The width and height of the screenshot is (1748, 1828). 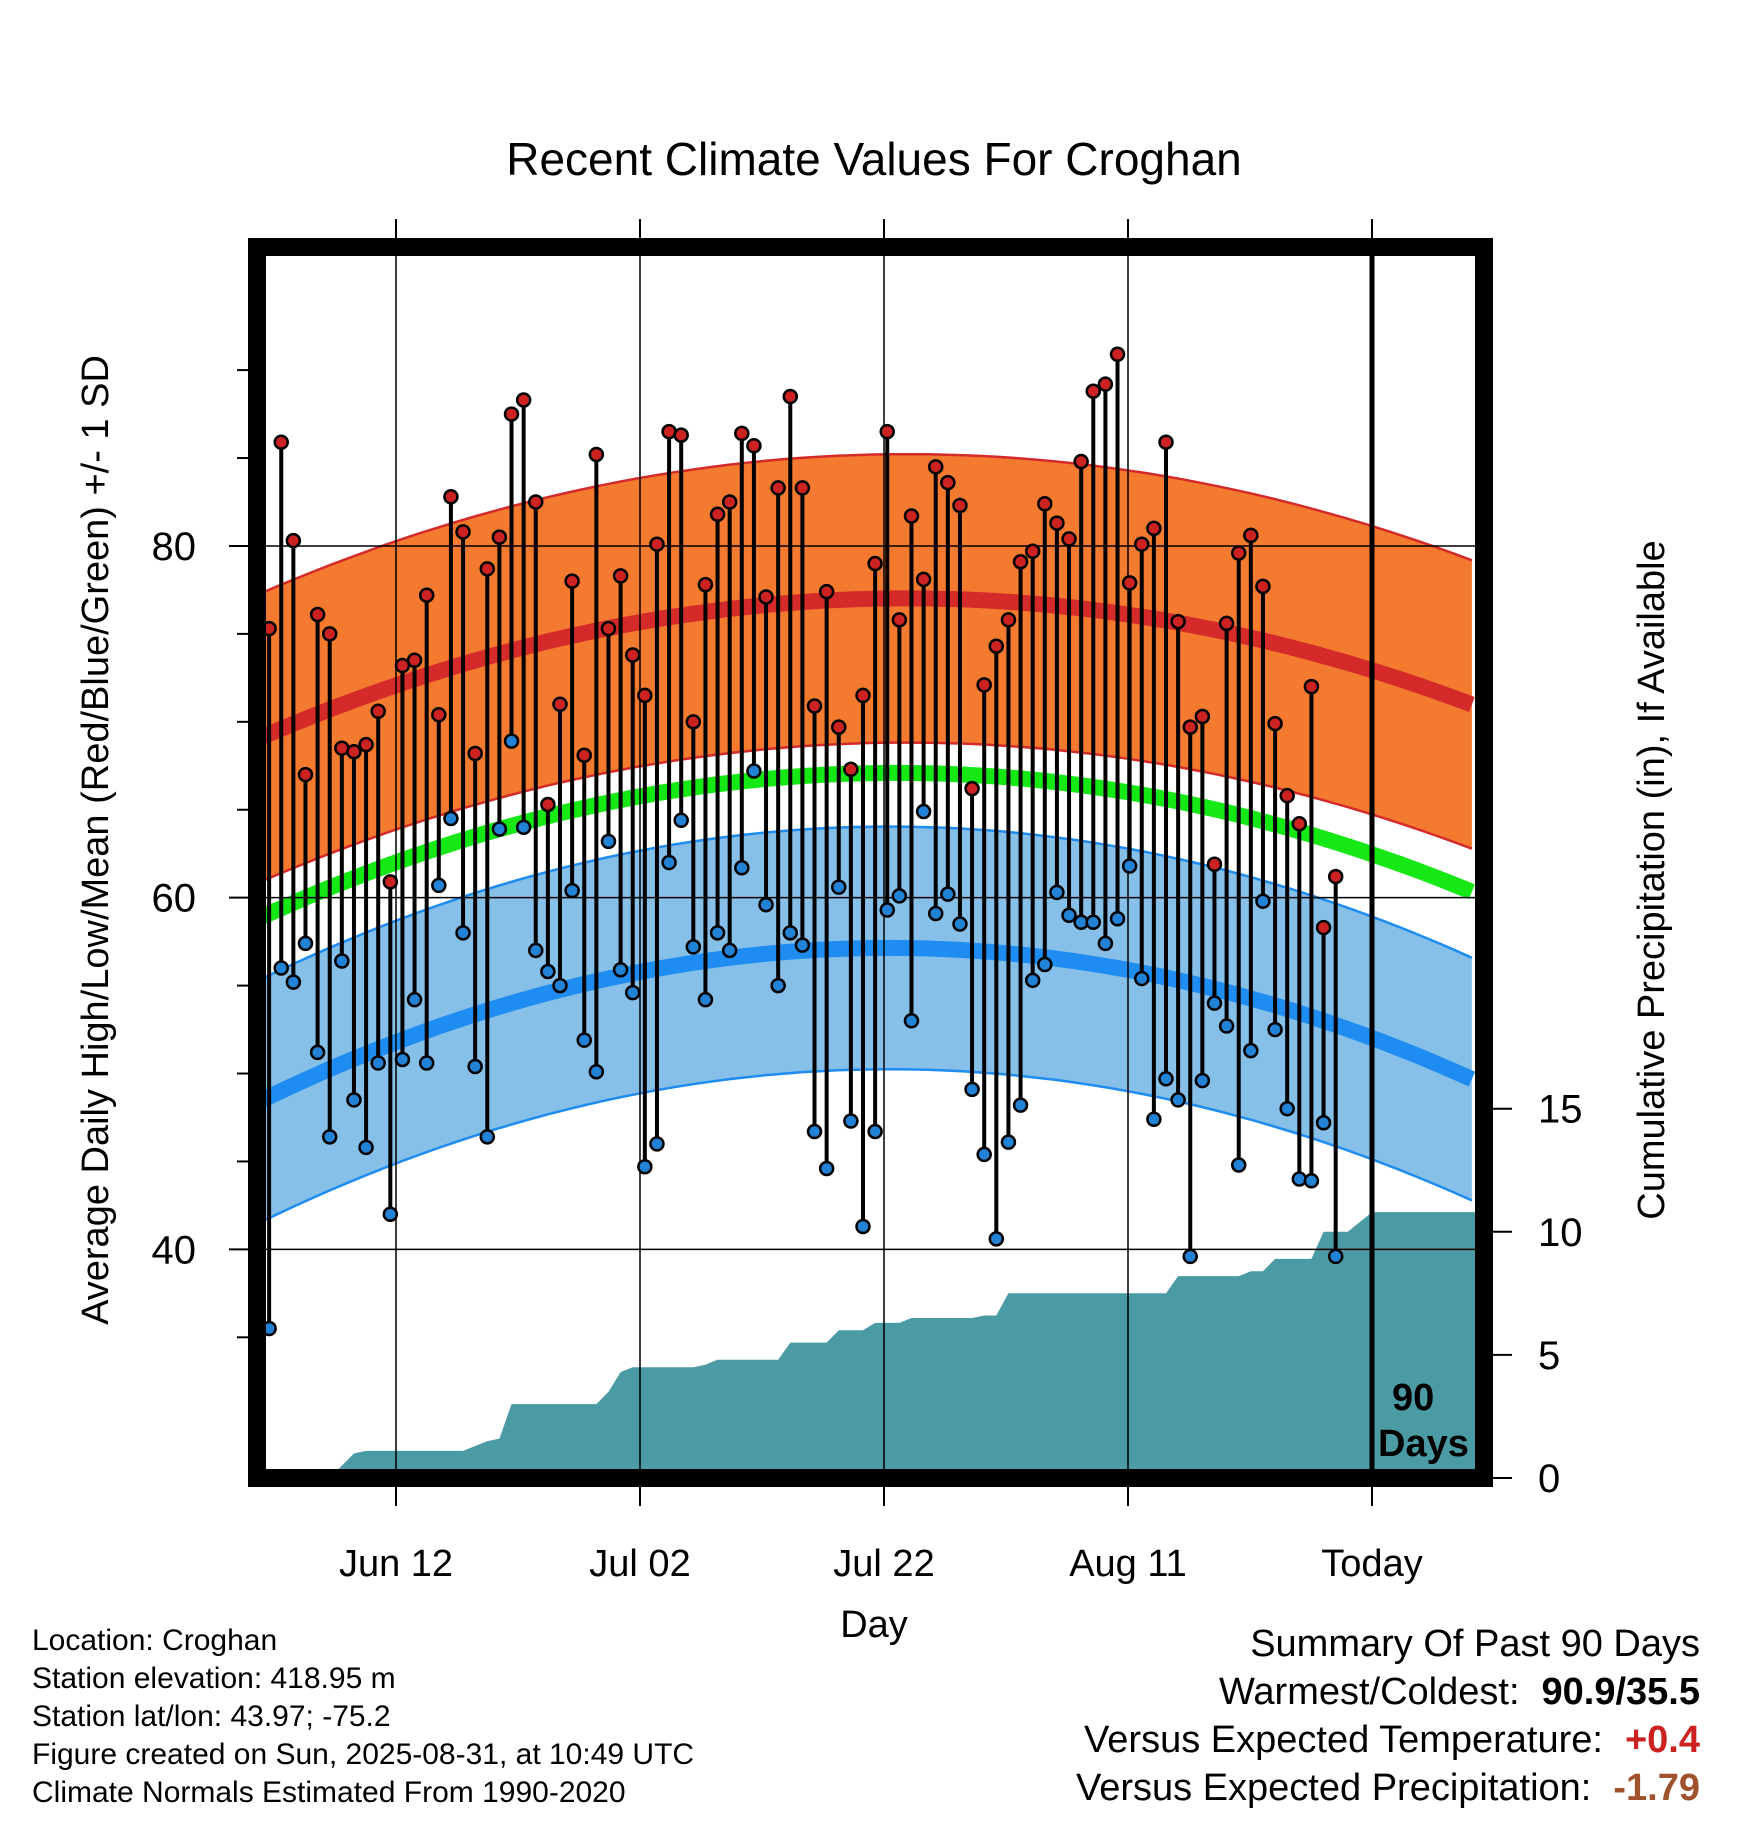 What do you see at coordinates (174, 899) in the screenshot?
I see `y-left-tick-label: 60` at bounding box center [174, 899].